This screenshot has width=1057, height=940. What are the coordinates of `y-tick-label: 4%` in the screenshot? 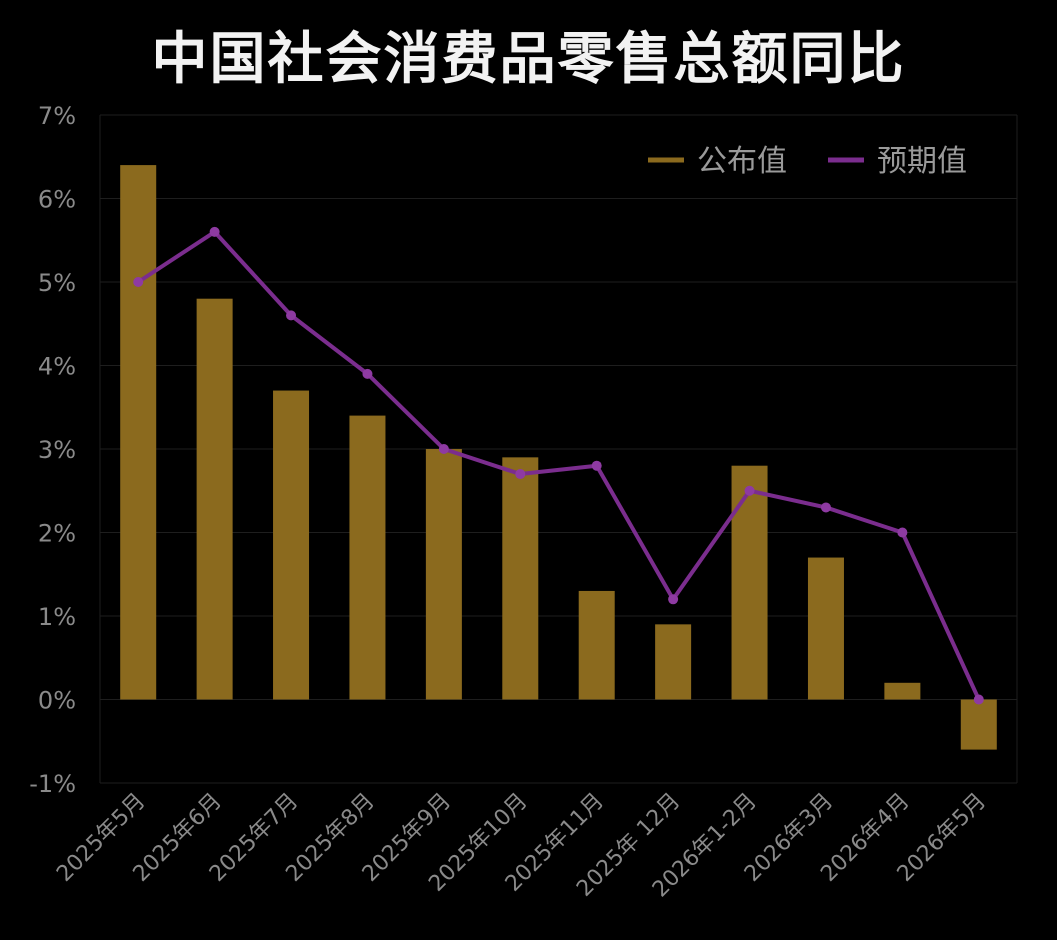 It's located at (57, 367).